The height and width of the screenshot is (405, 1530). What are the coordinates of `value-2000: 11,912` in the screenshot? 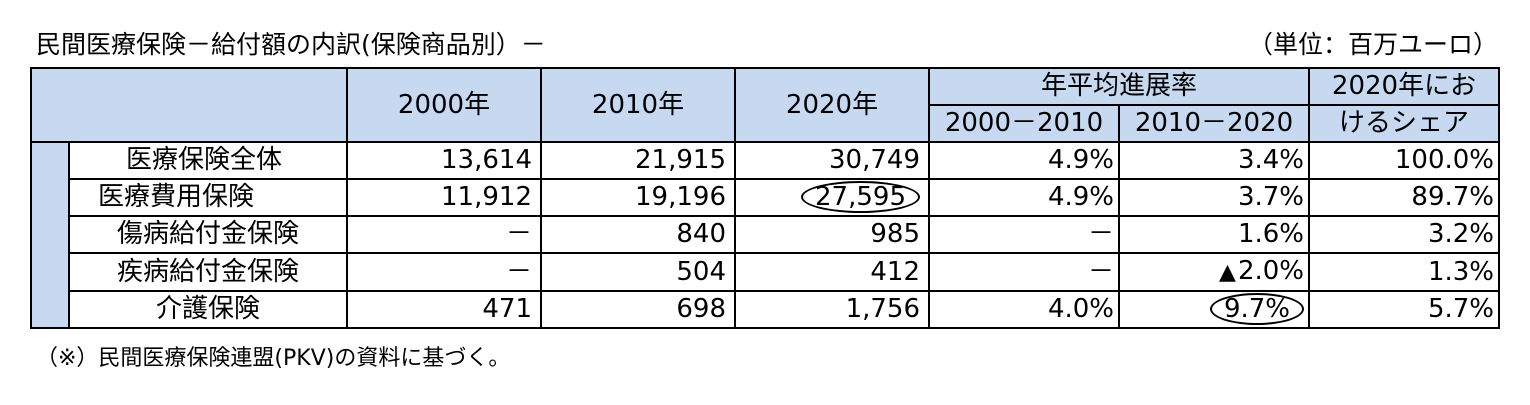 It's located at (444, 197).